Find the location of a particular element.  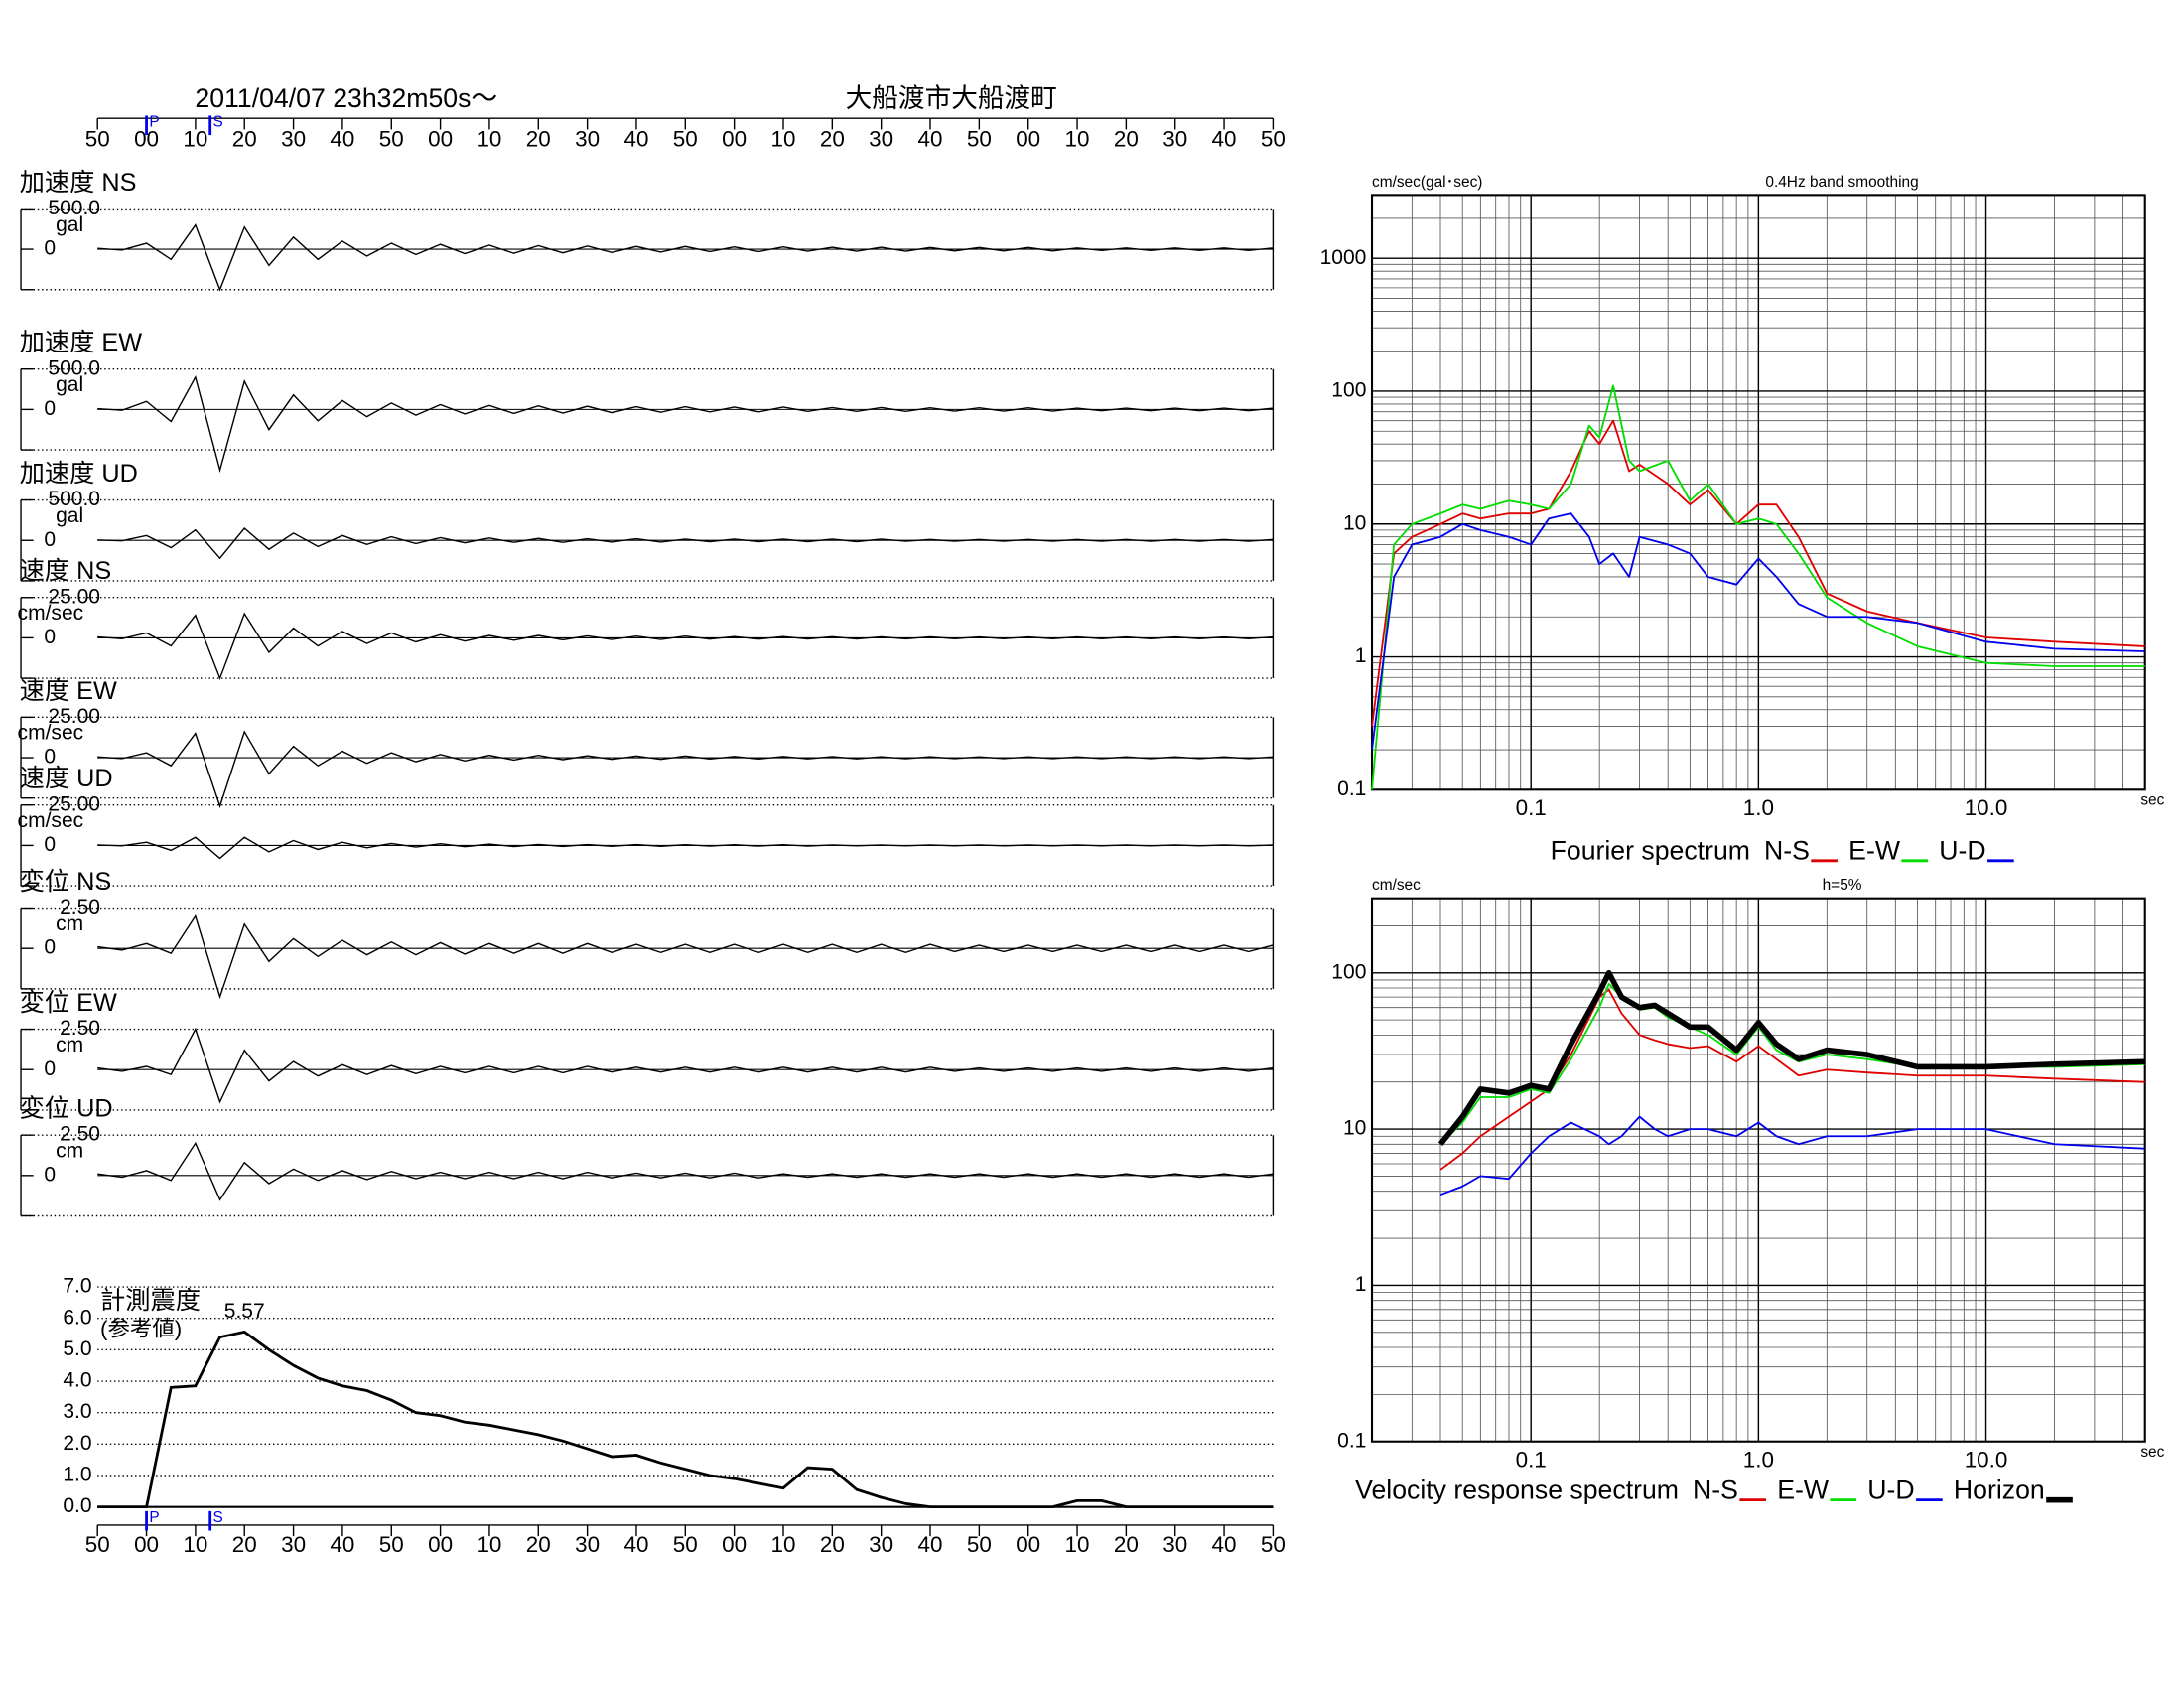

x-tick-label: 1.0 is located at coordinates (1758, 1459).